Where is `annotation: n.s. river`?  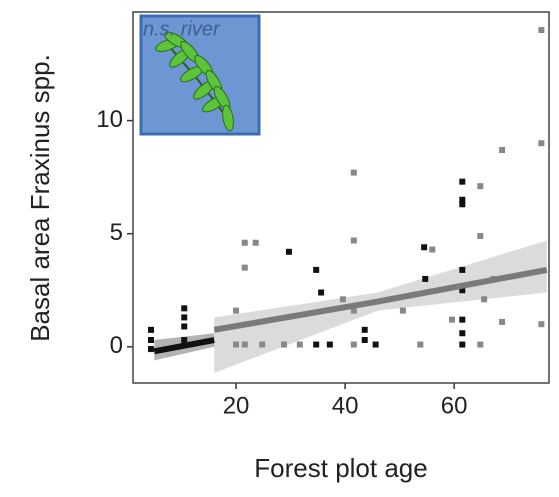
annotation: n.s. river is located at coordinates (182, 29).